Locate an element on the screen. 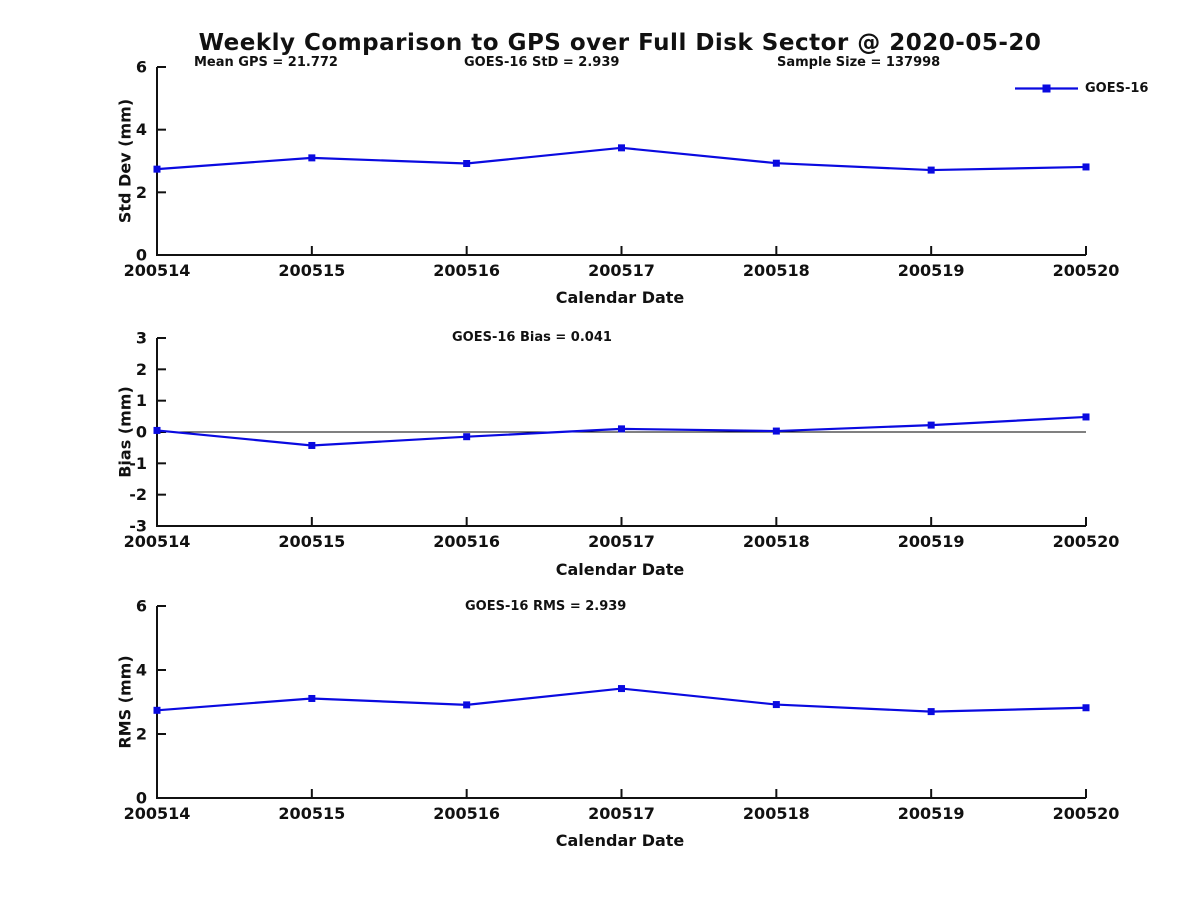 This screenshot has height=900, width=1200. y-axis-label-stddev: Std Dev (mm) is located at coordinates (125, 161).